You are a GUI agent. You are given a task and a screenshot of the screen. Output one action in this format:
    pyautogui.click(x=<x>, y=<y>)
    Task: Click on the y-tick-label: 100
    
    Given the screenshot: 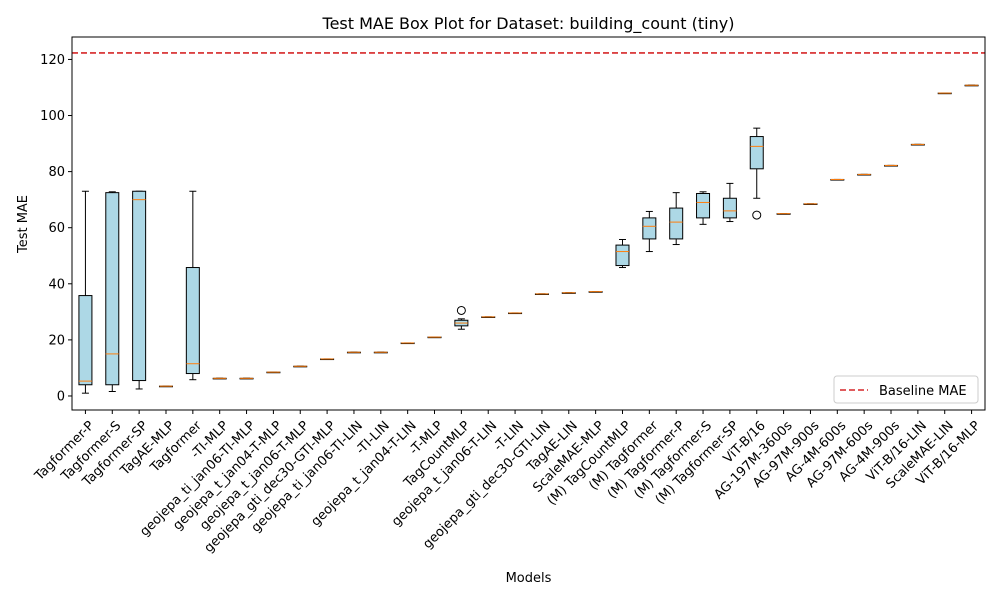 What is the action you would take?
    pyautogui.click(x=52, y=116)
    